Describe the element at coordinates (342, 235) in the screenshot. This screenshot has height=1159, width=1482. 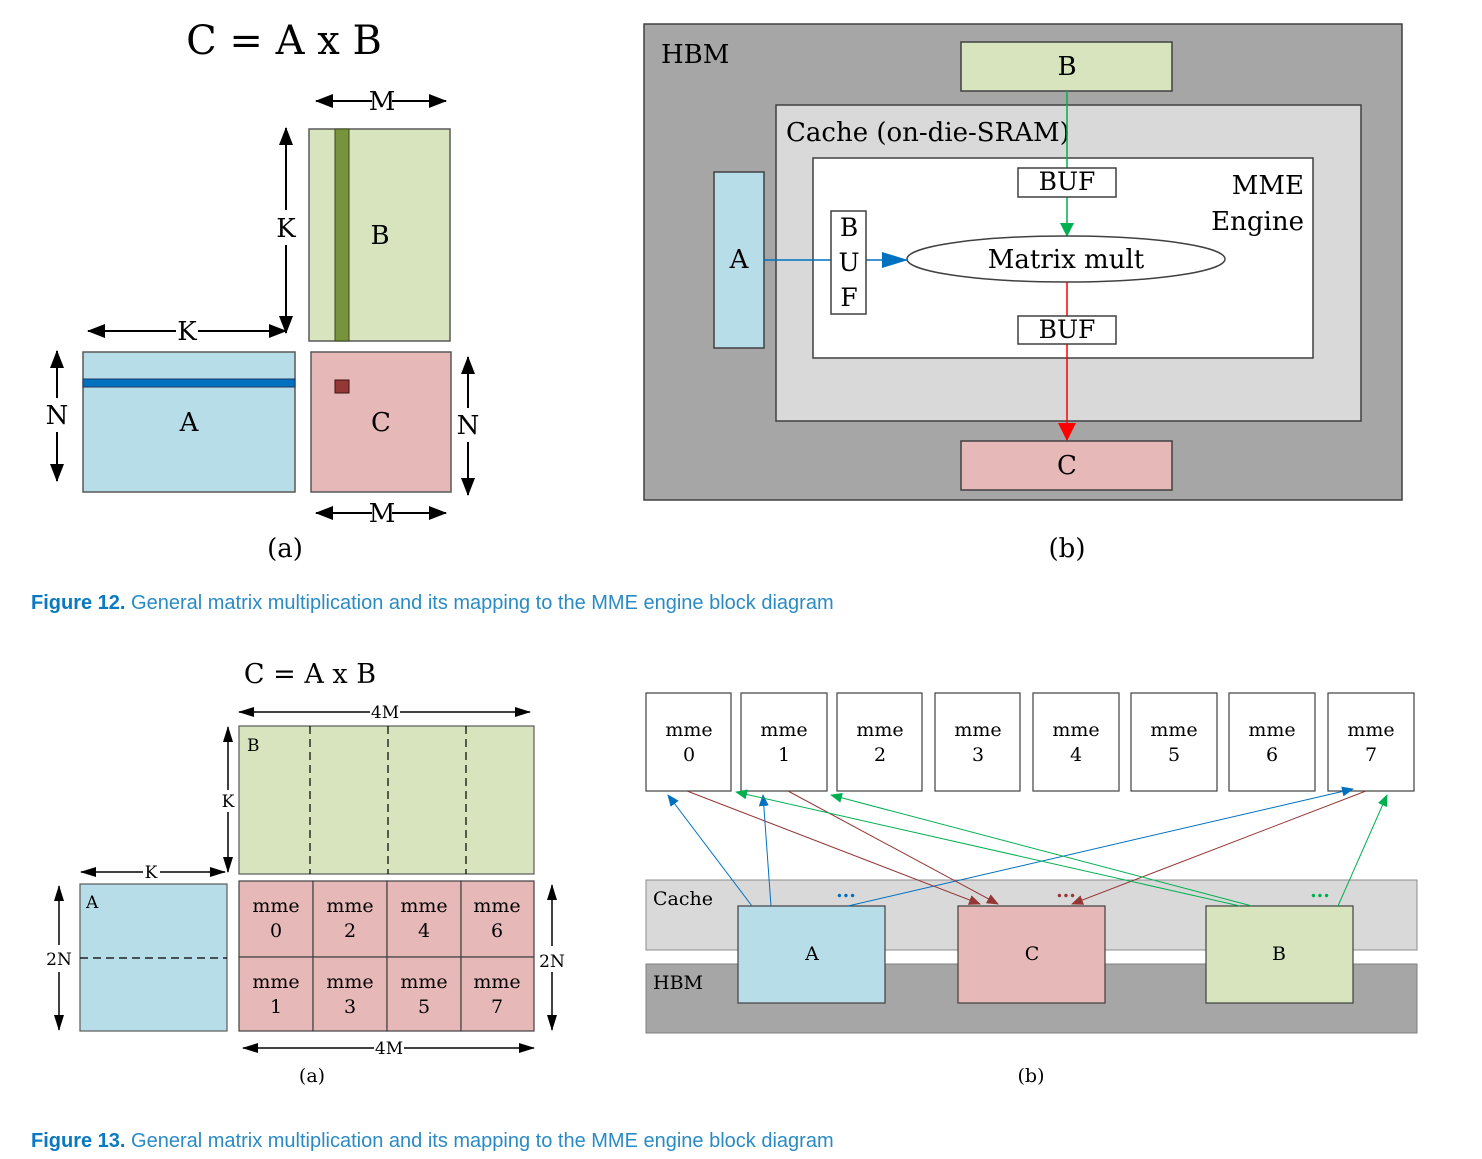
I see `fig12a-b-column-highlight` at that location.